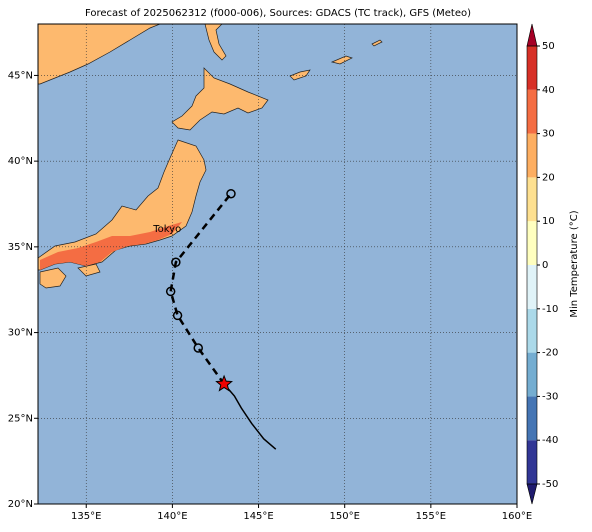  I want to click on current-position, so click(224, 383).